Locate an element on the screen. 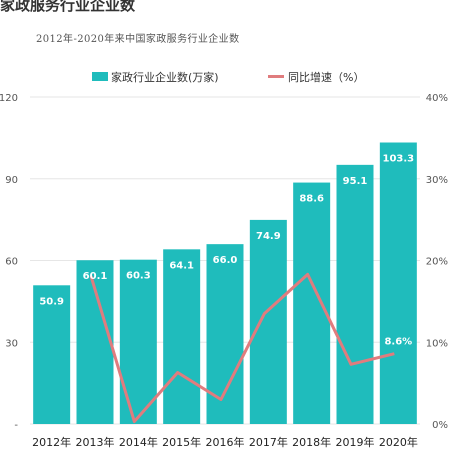 The width and height of the screenshot is (452, 453). x-tick-label: 2018年 is located at coordinates (311, 442).